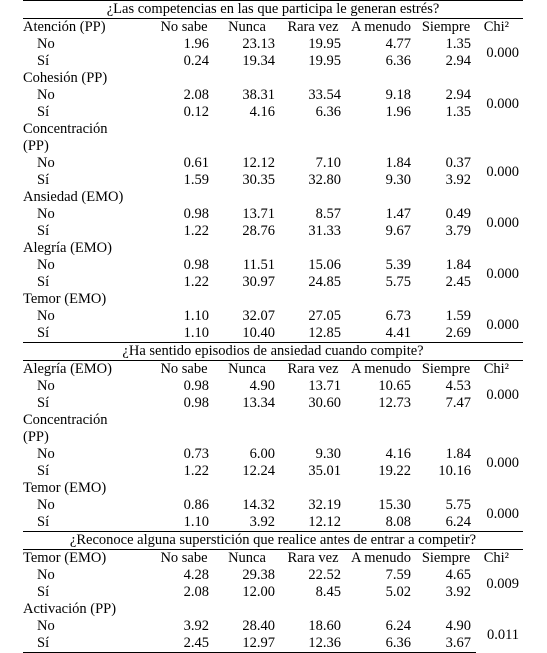 The height and width of the screenshot is (653, 547). I want to click on cell-value: 0.61, so click(196, 163).